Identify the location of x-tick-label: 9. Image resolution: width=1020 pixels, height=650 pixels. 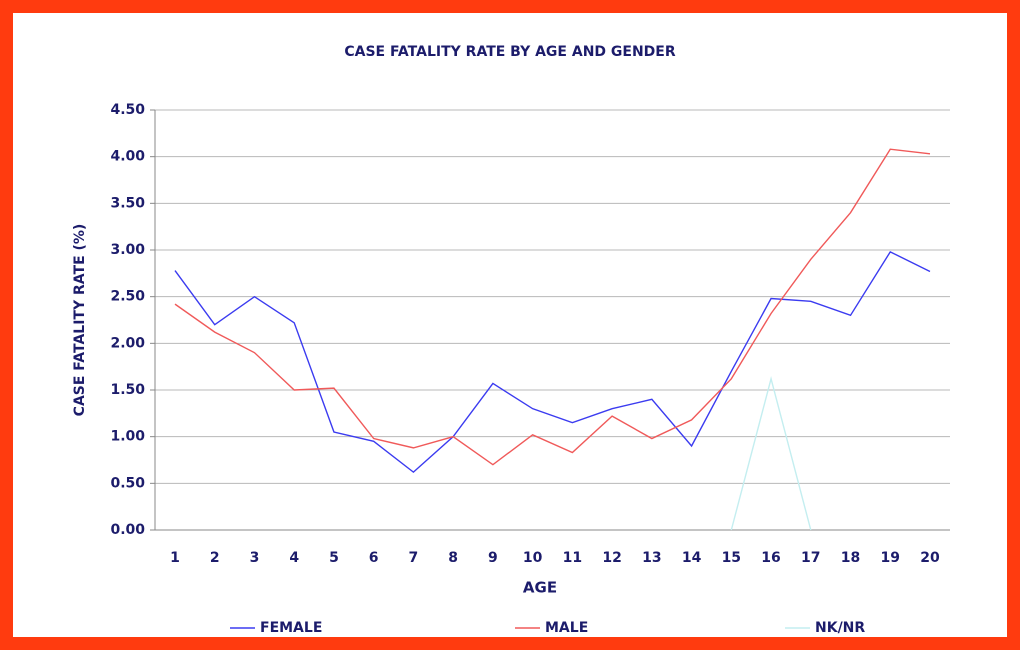
(493, 558).